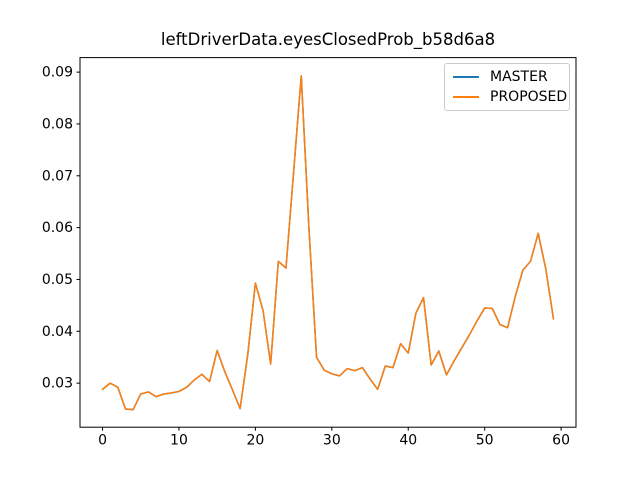 The height and width of the screenshot is (480, 640). Describe the element at coordinates (332, 441) in the screenshot. I see `x-tick-label: 30` at that location.